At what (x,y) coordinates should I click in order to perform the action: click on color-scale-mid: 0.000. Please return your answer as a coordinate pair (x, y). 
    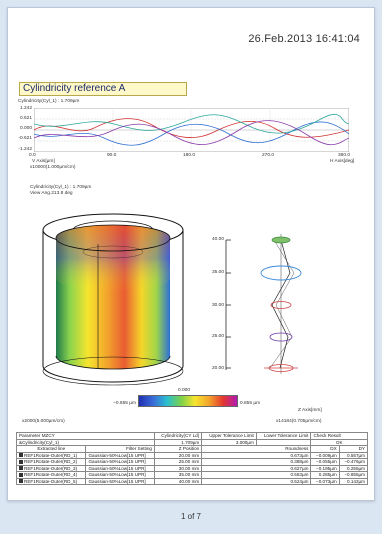
    Looking at the image, I should click on (184, 390).